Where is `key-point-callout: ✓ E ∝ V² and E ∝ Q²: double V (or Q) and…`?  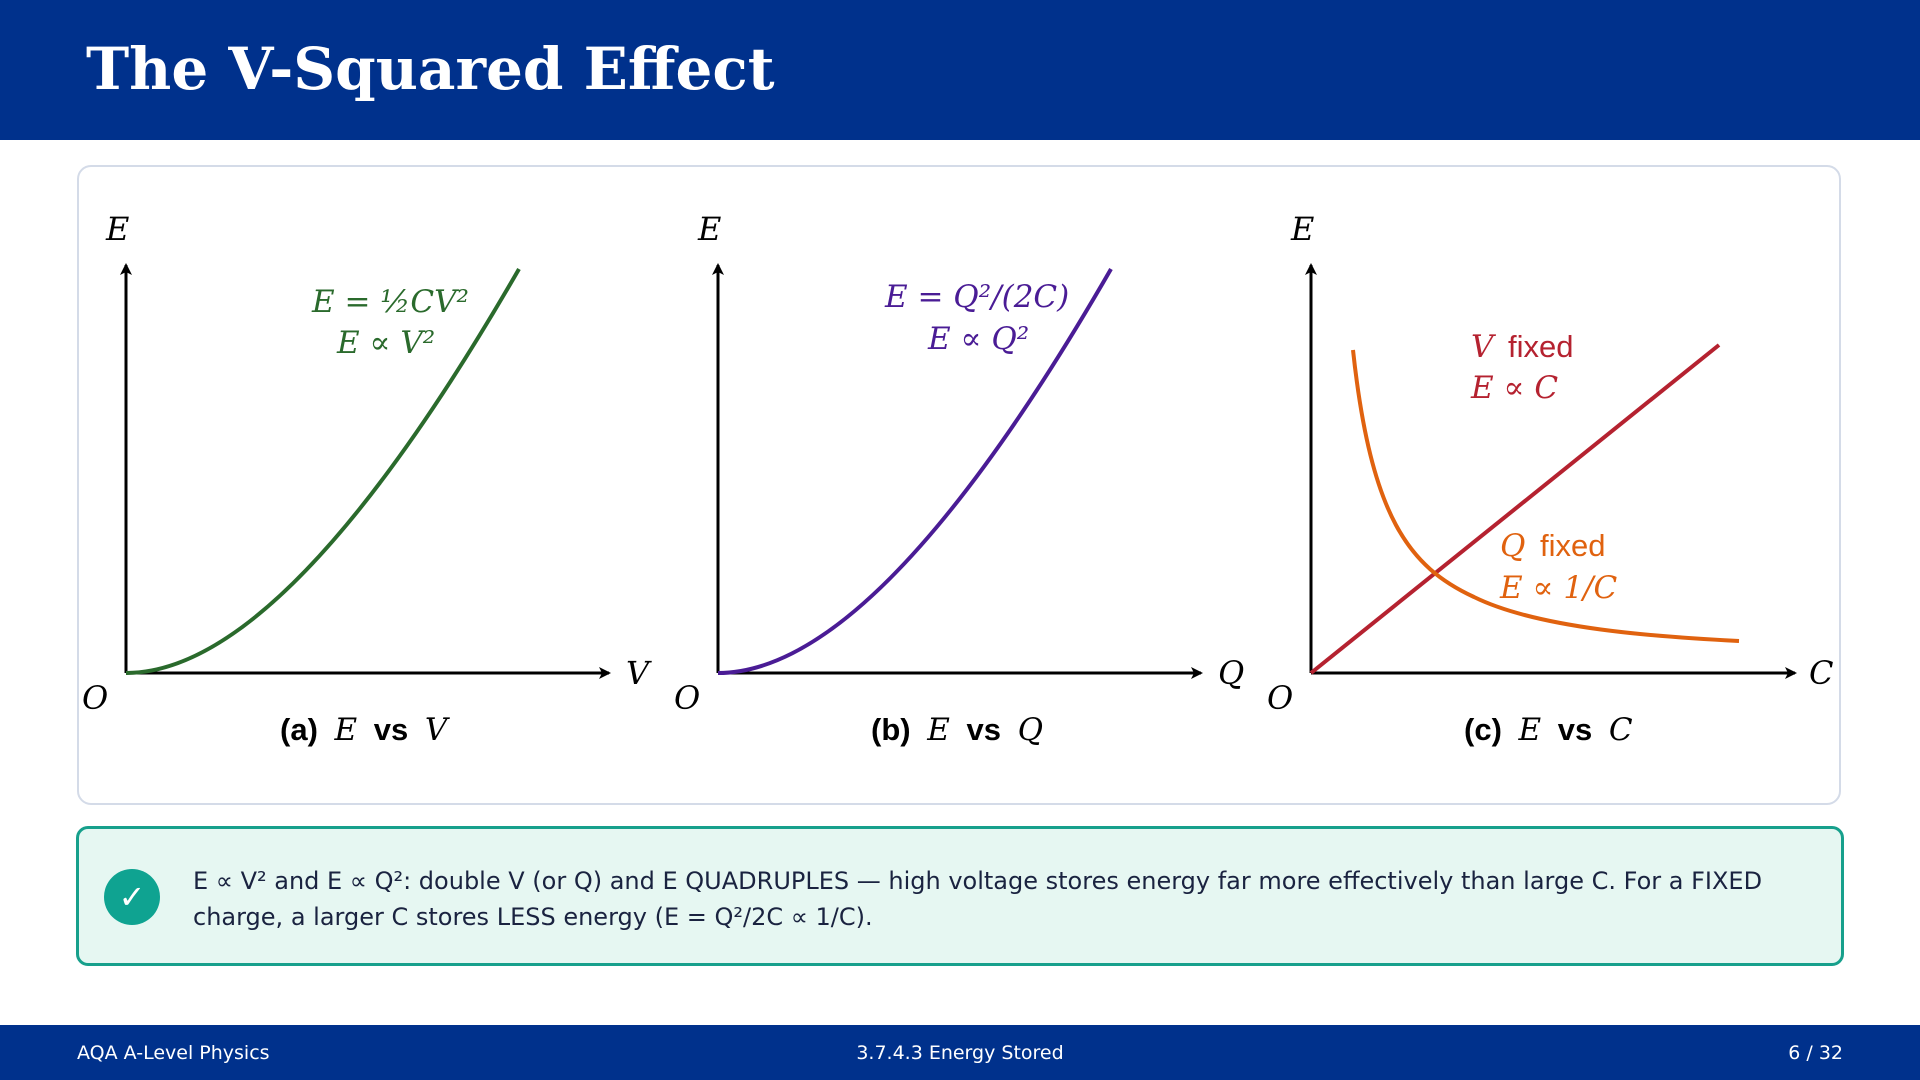 key-point-callout: ✓ E ∝ V² and E ∝ Q²: double V (or Q) and… is located at coordinates (960, 896).